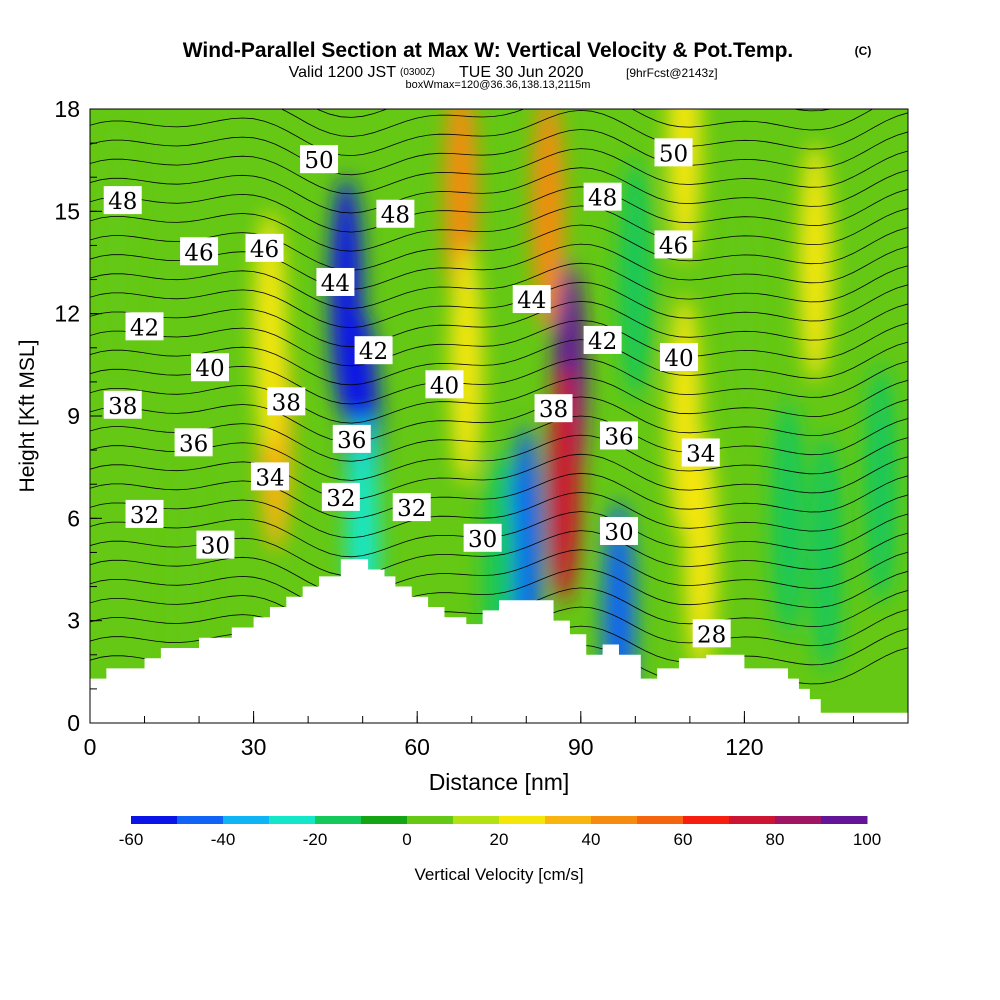  I want to click on y-axis: 0 3 6 9 12 15 18, so click(78, 416).